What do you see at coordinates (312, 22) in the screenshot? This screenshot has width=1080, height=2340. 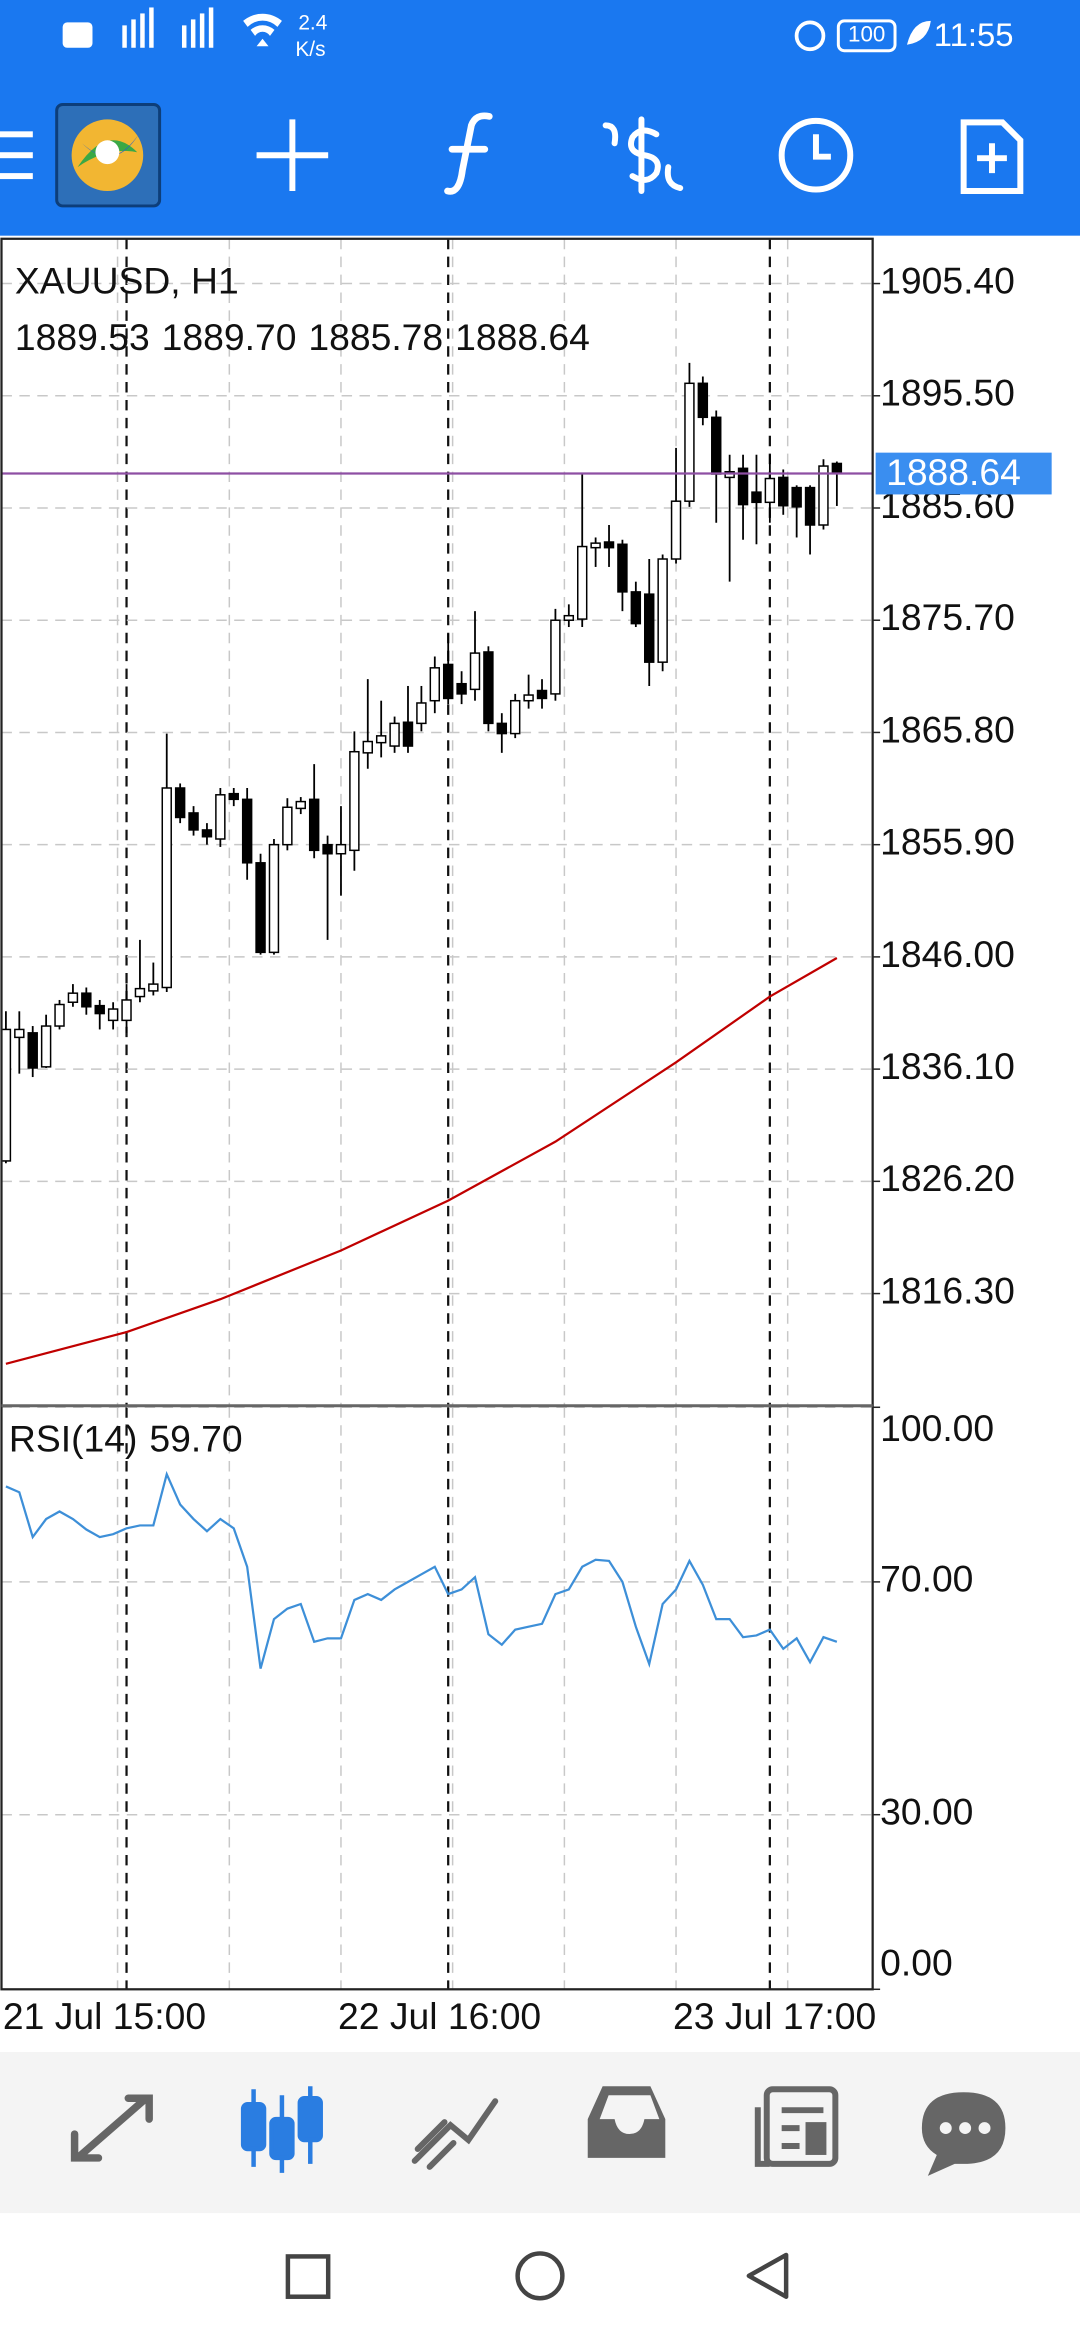 I see `network-speed: 2.4` at bounding box center [312, 22].